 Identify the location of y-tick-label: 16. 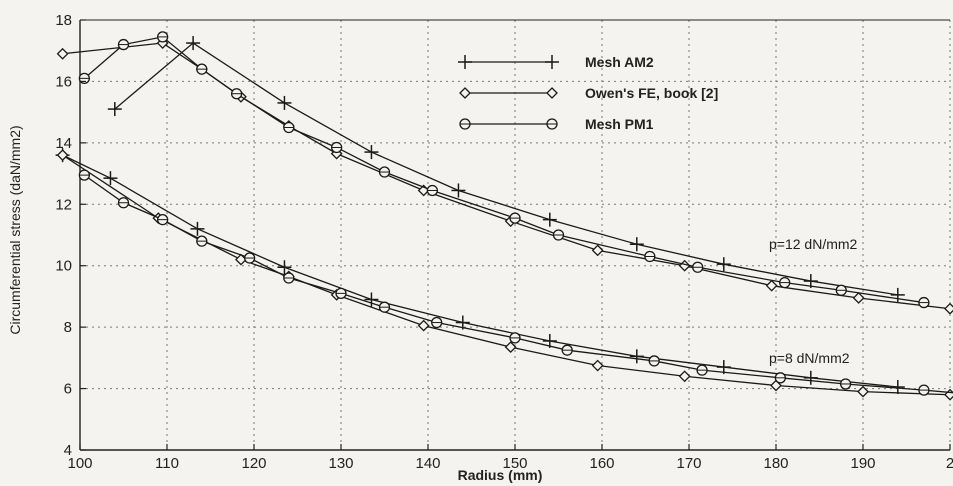
(63, 81).